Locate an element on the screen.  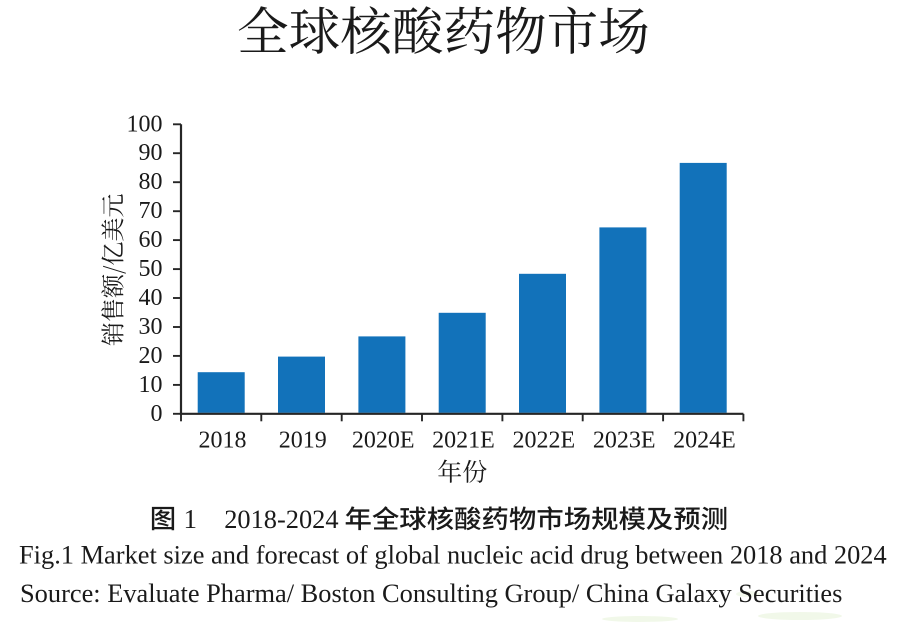
svg-text: 2018 is located at coordinates (223, 440).